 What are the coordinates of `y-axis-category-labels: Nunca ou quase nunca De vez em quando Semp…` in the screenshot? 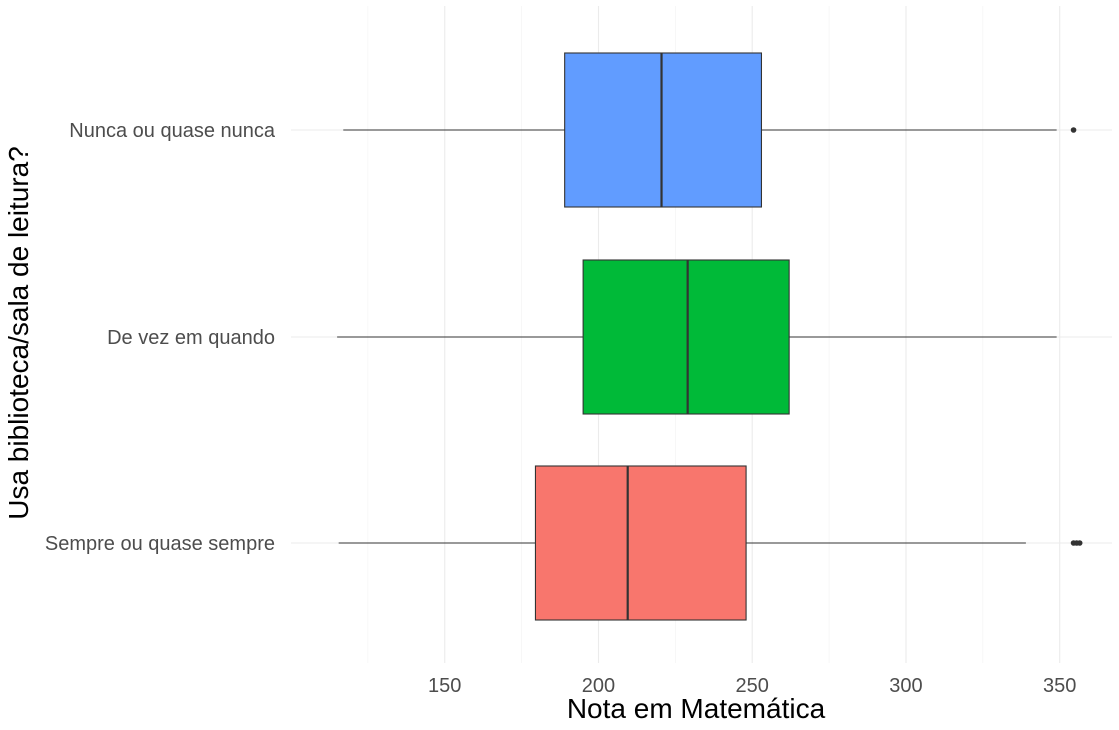 It's located at (160, 337).